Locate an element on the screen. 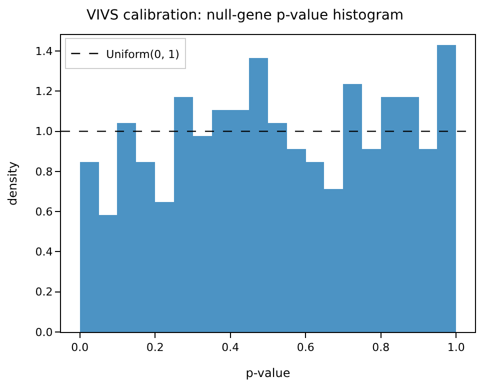  x-tick-label: 0.4 is located at coordinates (231, 347).